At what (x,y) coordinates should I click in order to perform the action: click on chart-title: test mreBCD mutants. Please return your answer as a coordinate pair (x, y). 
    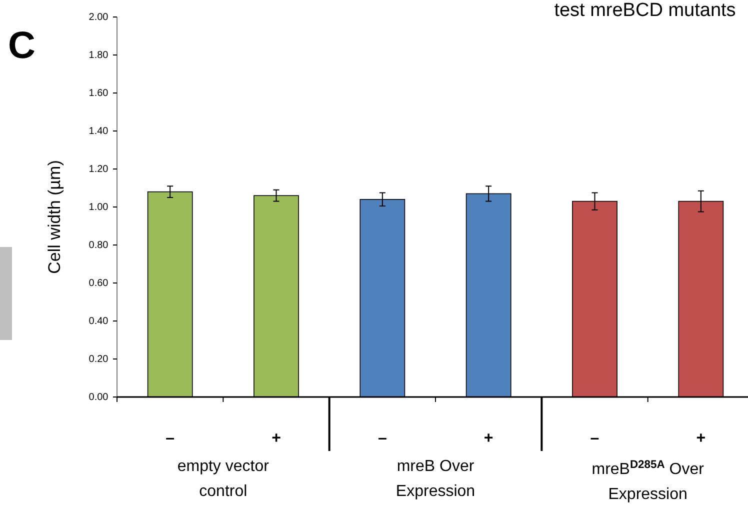
    Looking at the image, I should click on (645, 10).